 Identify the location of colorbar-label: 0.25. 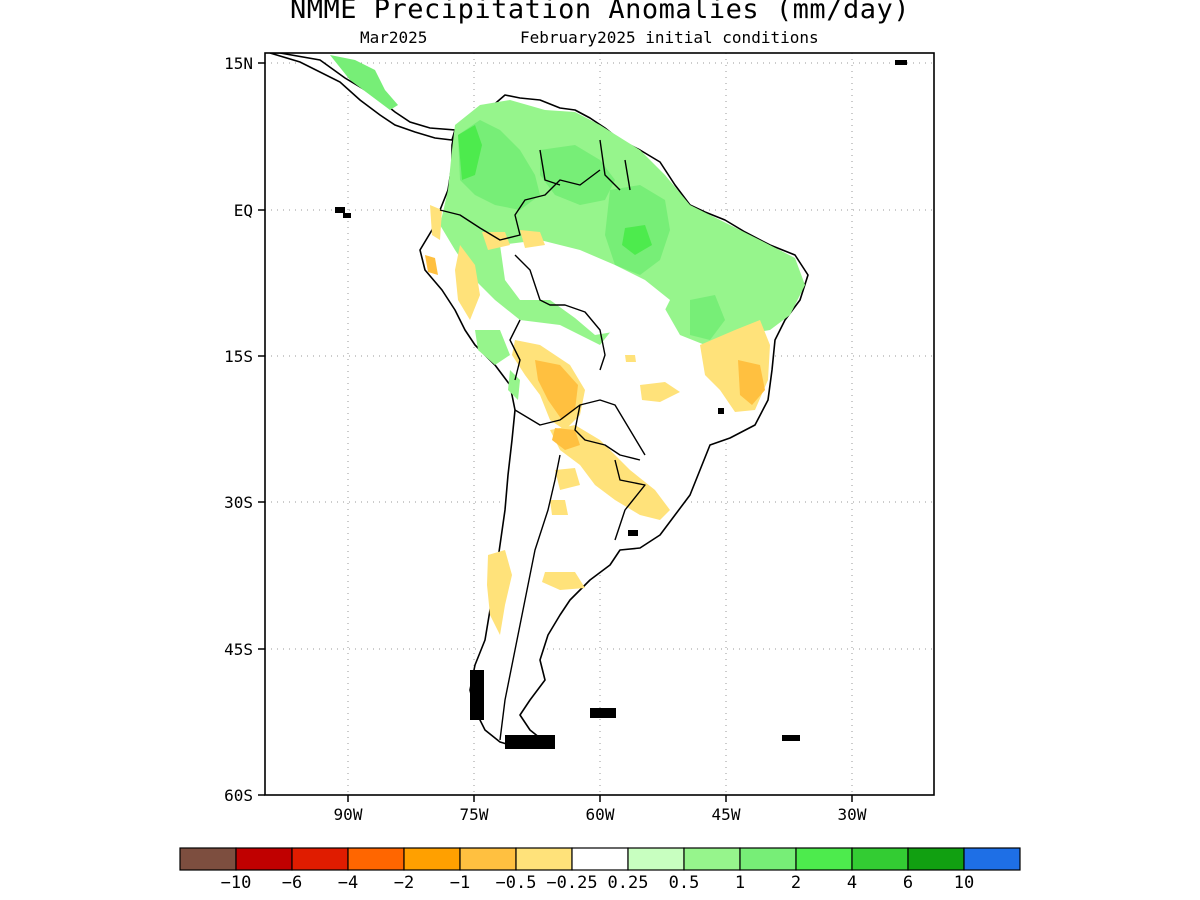
(628, 883).